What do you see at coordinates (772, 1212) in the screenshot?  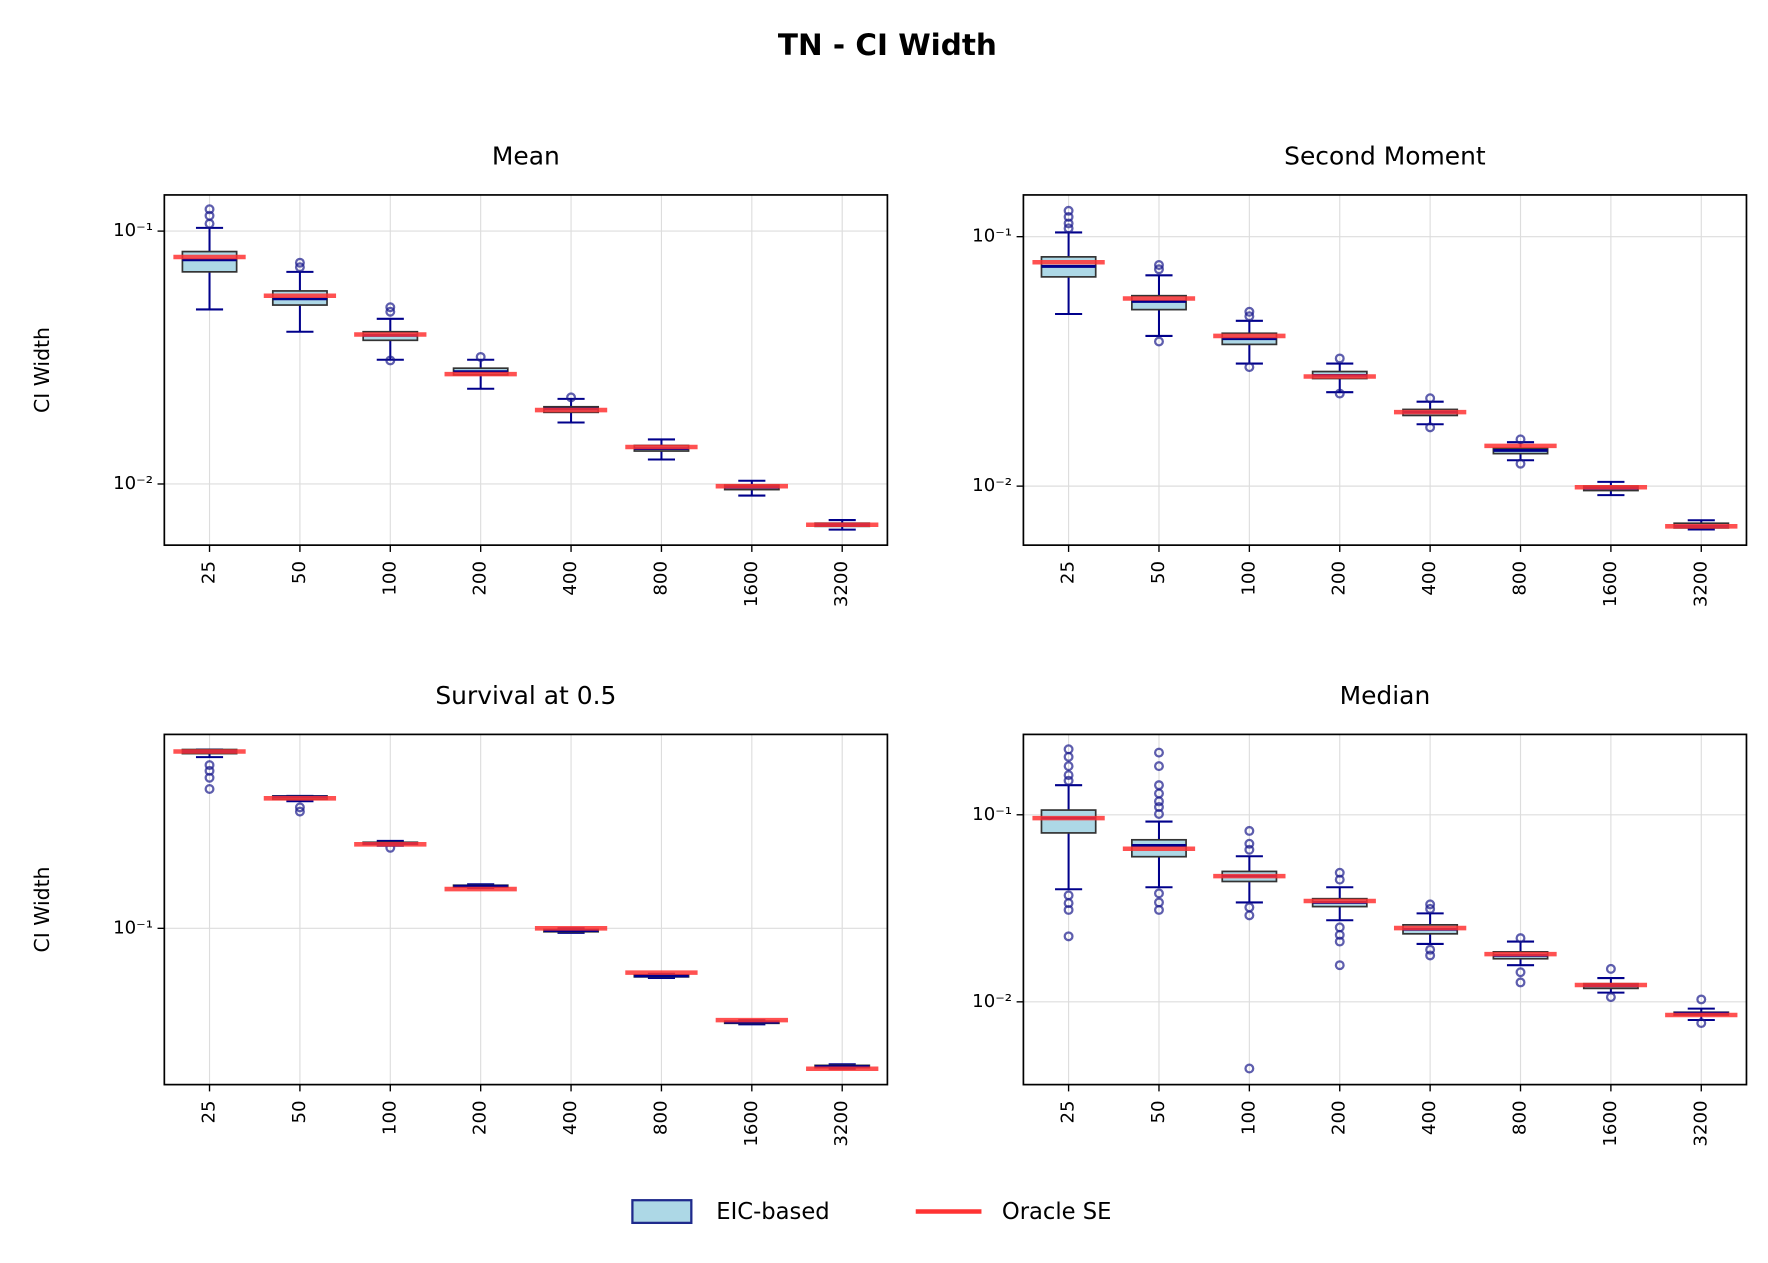 I see `legend-label: EIC-based` at bounding box center [772, 1212].